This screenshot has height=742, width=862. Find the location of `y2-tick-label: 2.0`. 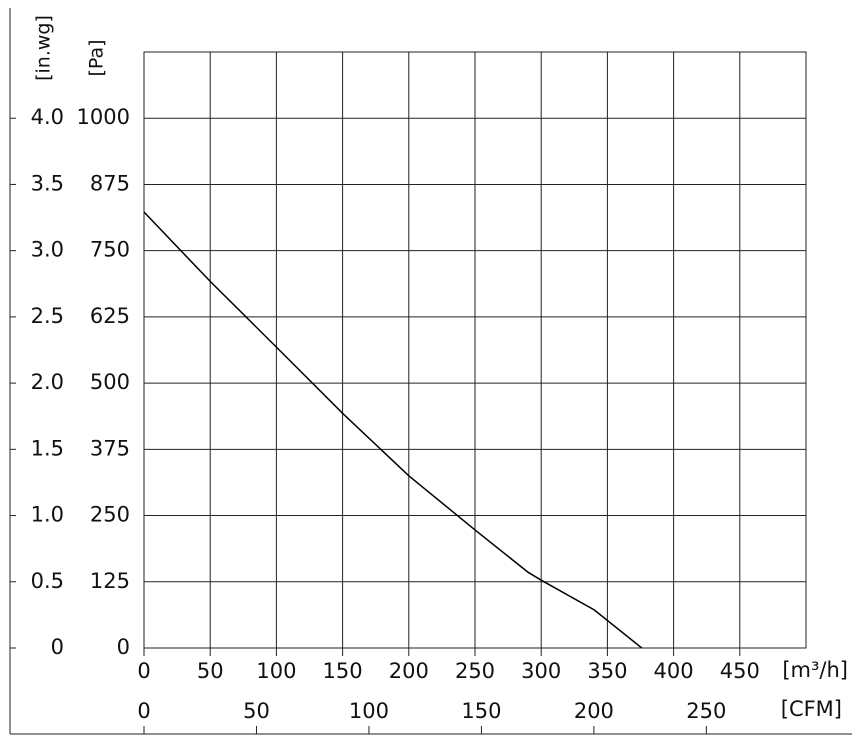

y2-tick-label: 2.0 is located at coordinates (47, 382).